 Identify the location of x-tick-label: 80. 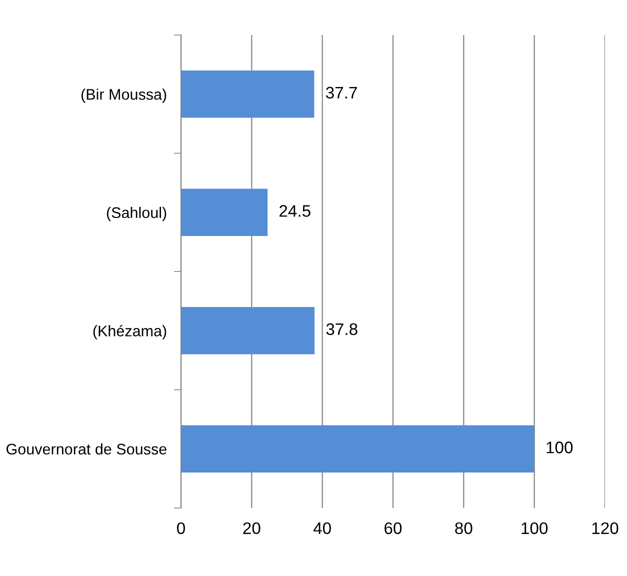
(463, 528).